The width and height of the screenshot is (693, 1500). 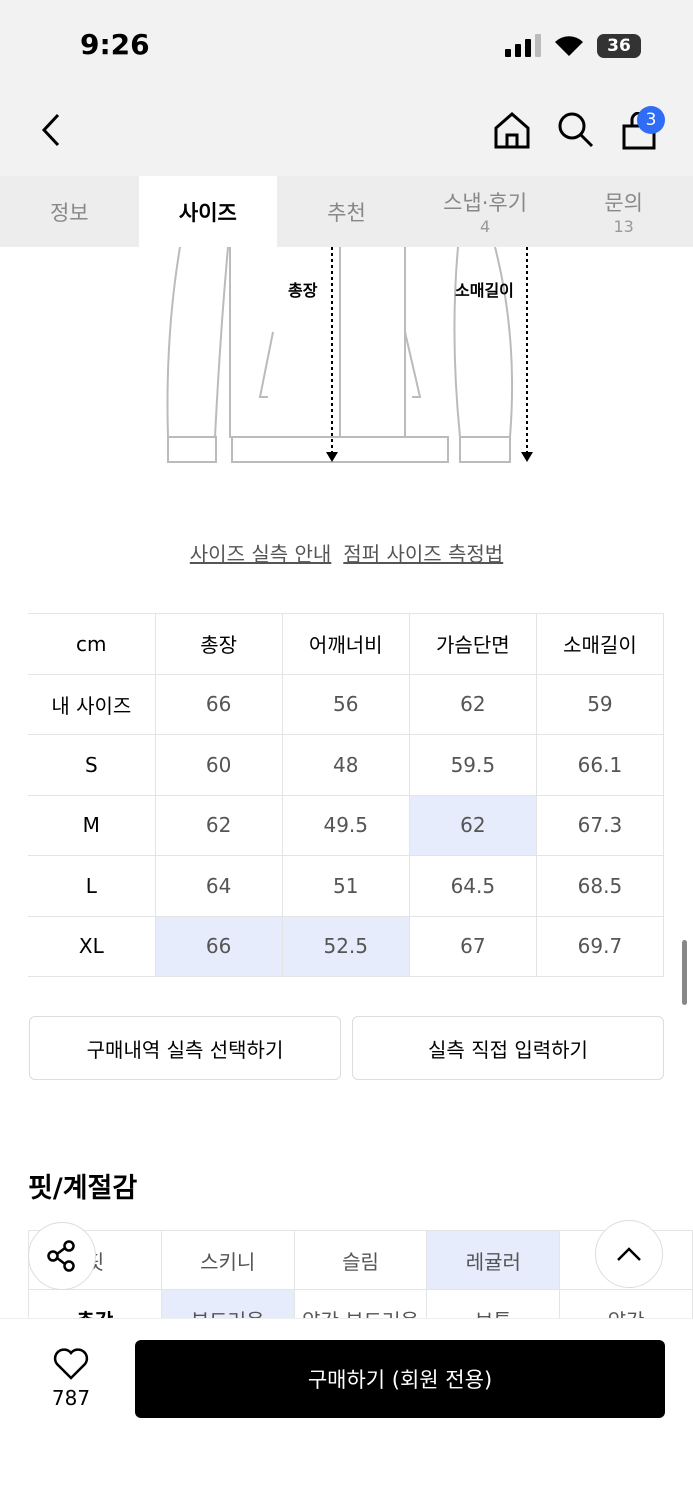 I want to click on cell: L, so click(x=92, y=886).